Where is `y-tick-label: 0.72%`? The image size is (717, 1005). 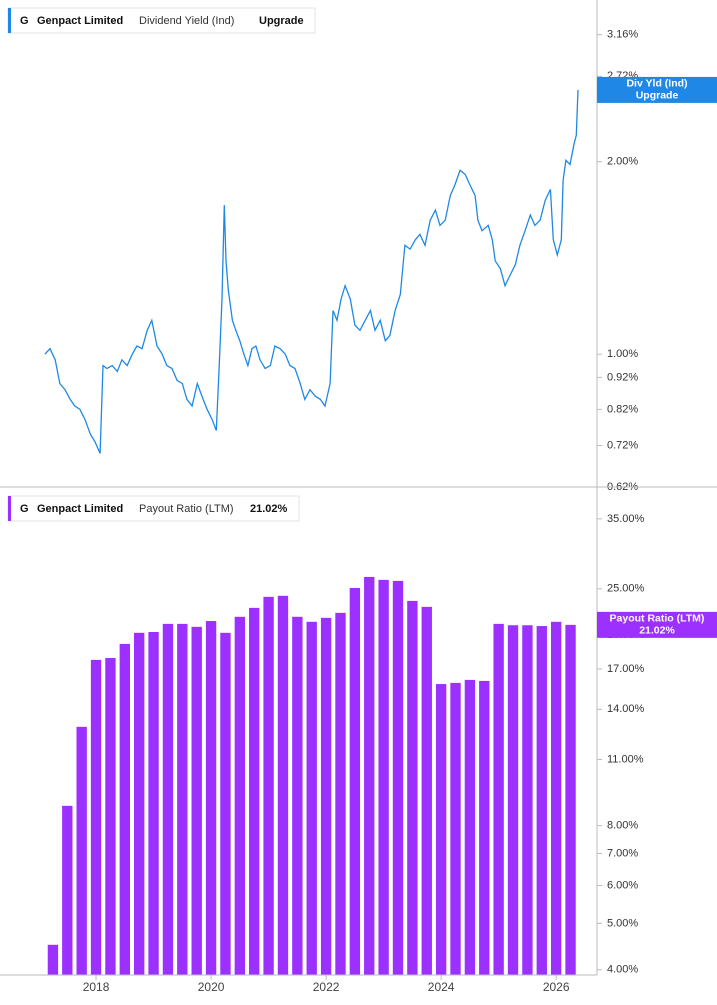
y-tick-label: 0.72% is located at coordinates (622, 445).